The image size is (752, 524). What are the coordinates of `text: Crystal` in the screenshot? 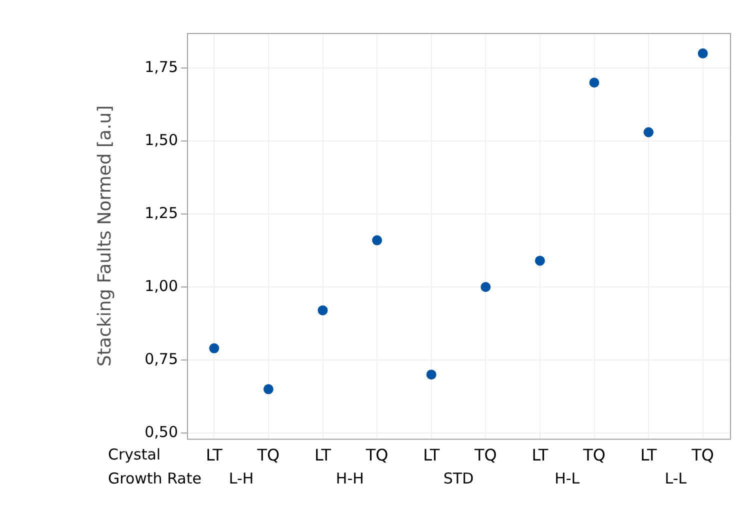 It's located at (134, 455).